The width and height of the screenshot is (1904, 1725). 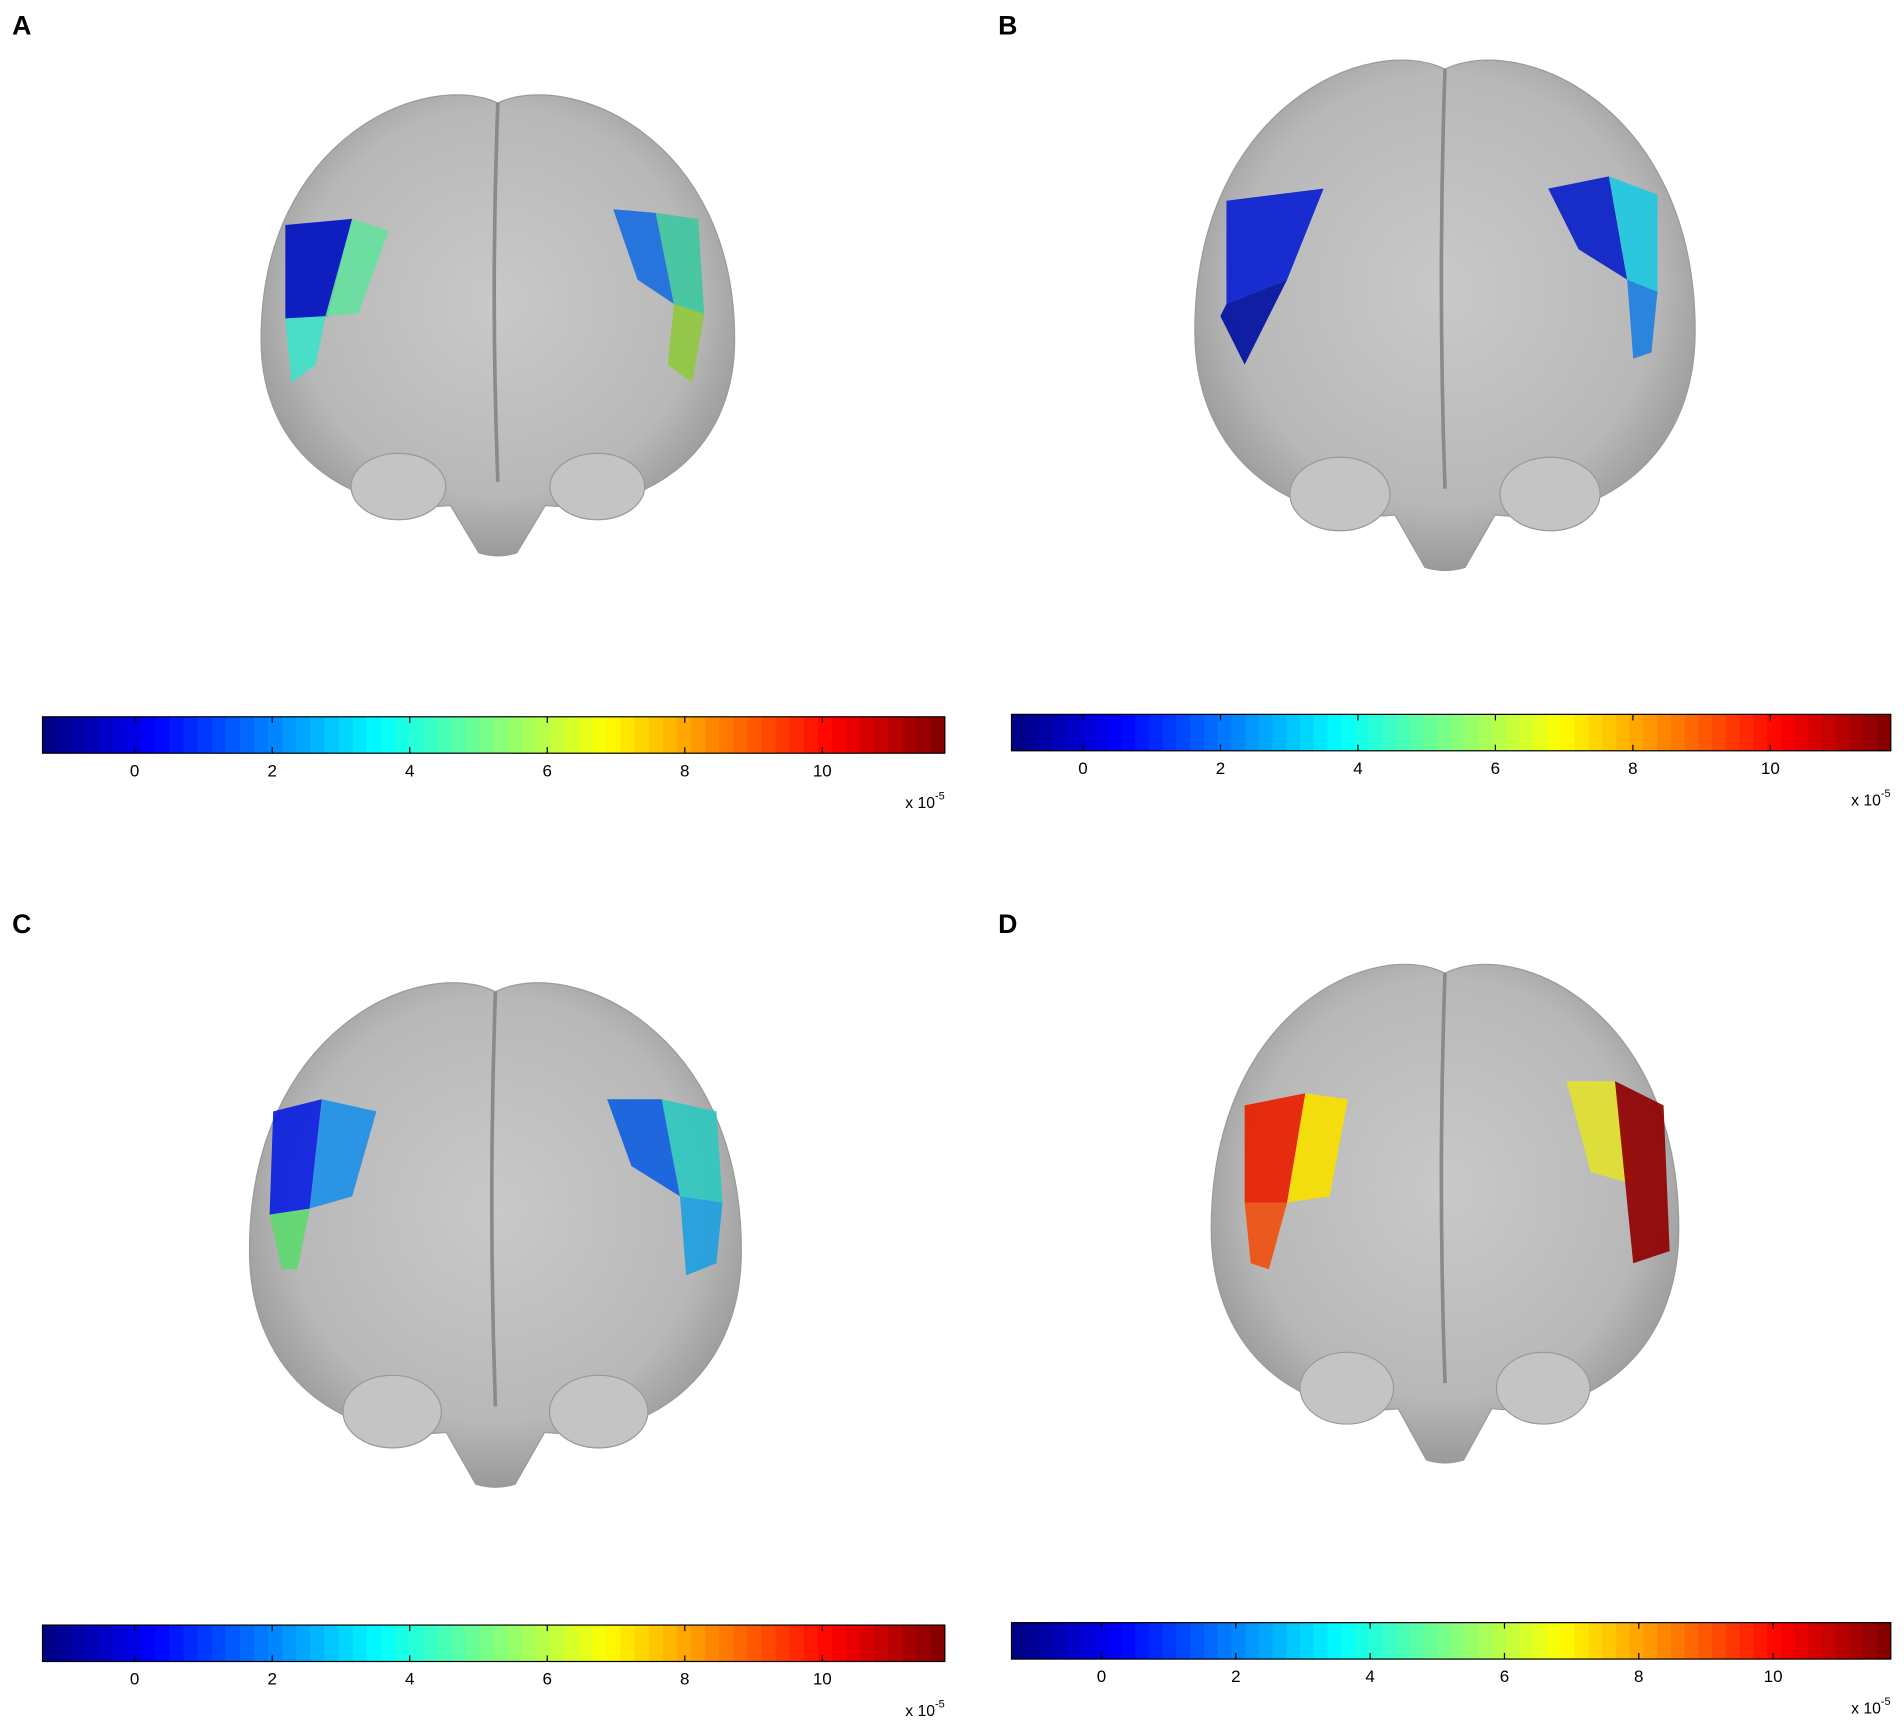 I want to click on brain, so click(x=1445, y=1213).